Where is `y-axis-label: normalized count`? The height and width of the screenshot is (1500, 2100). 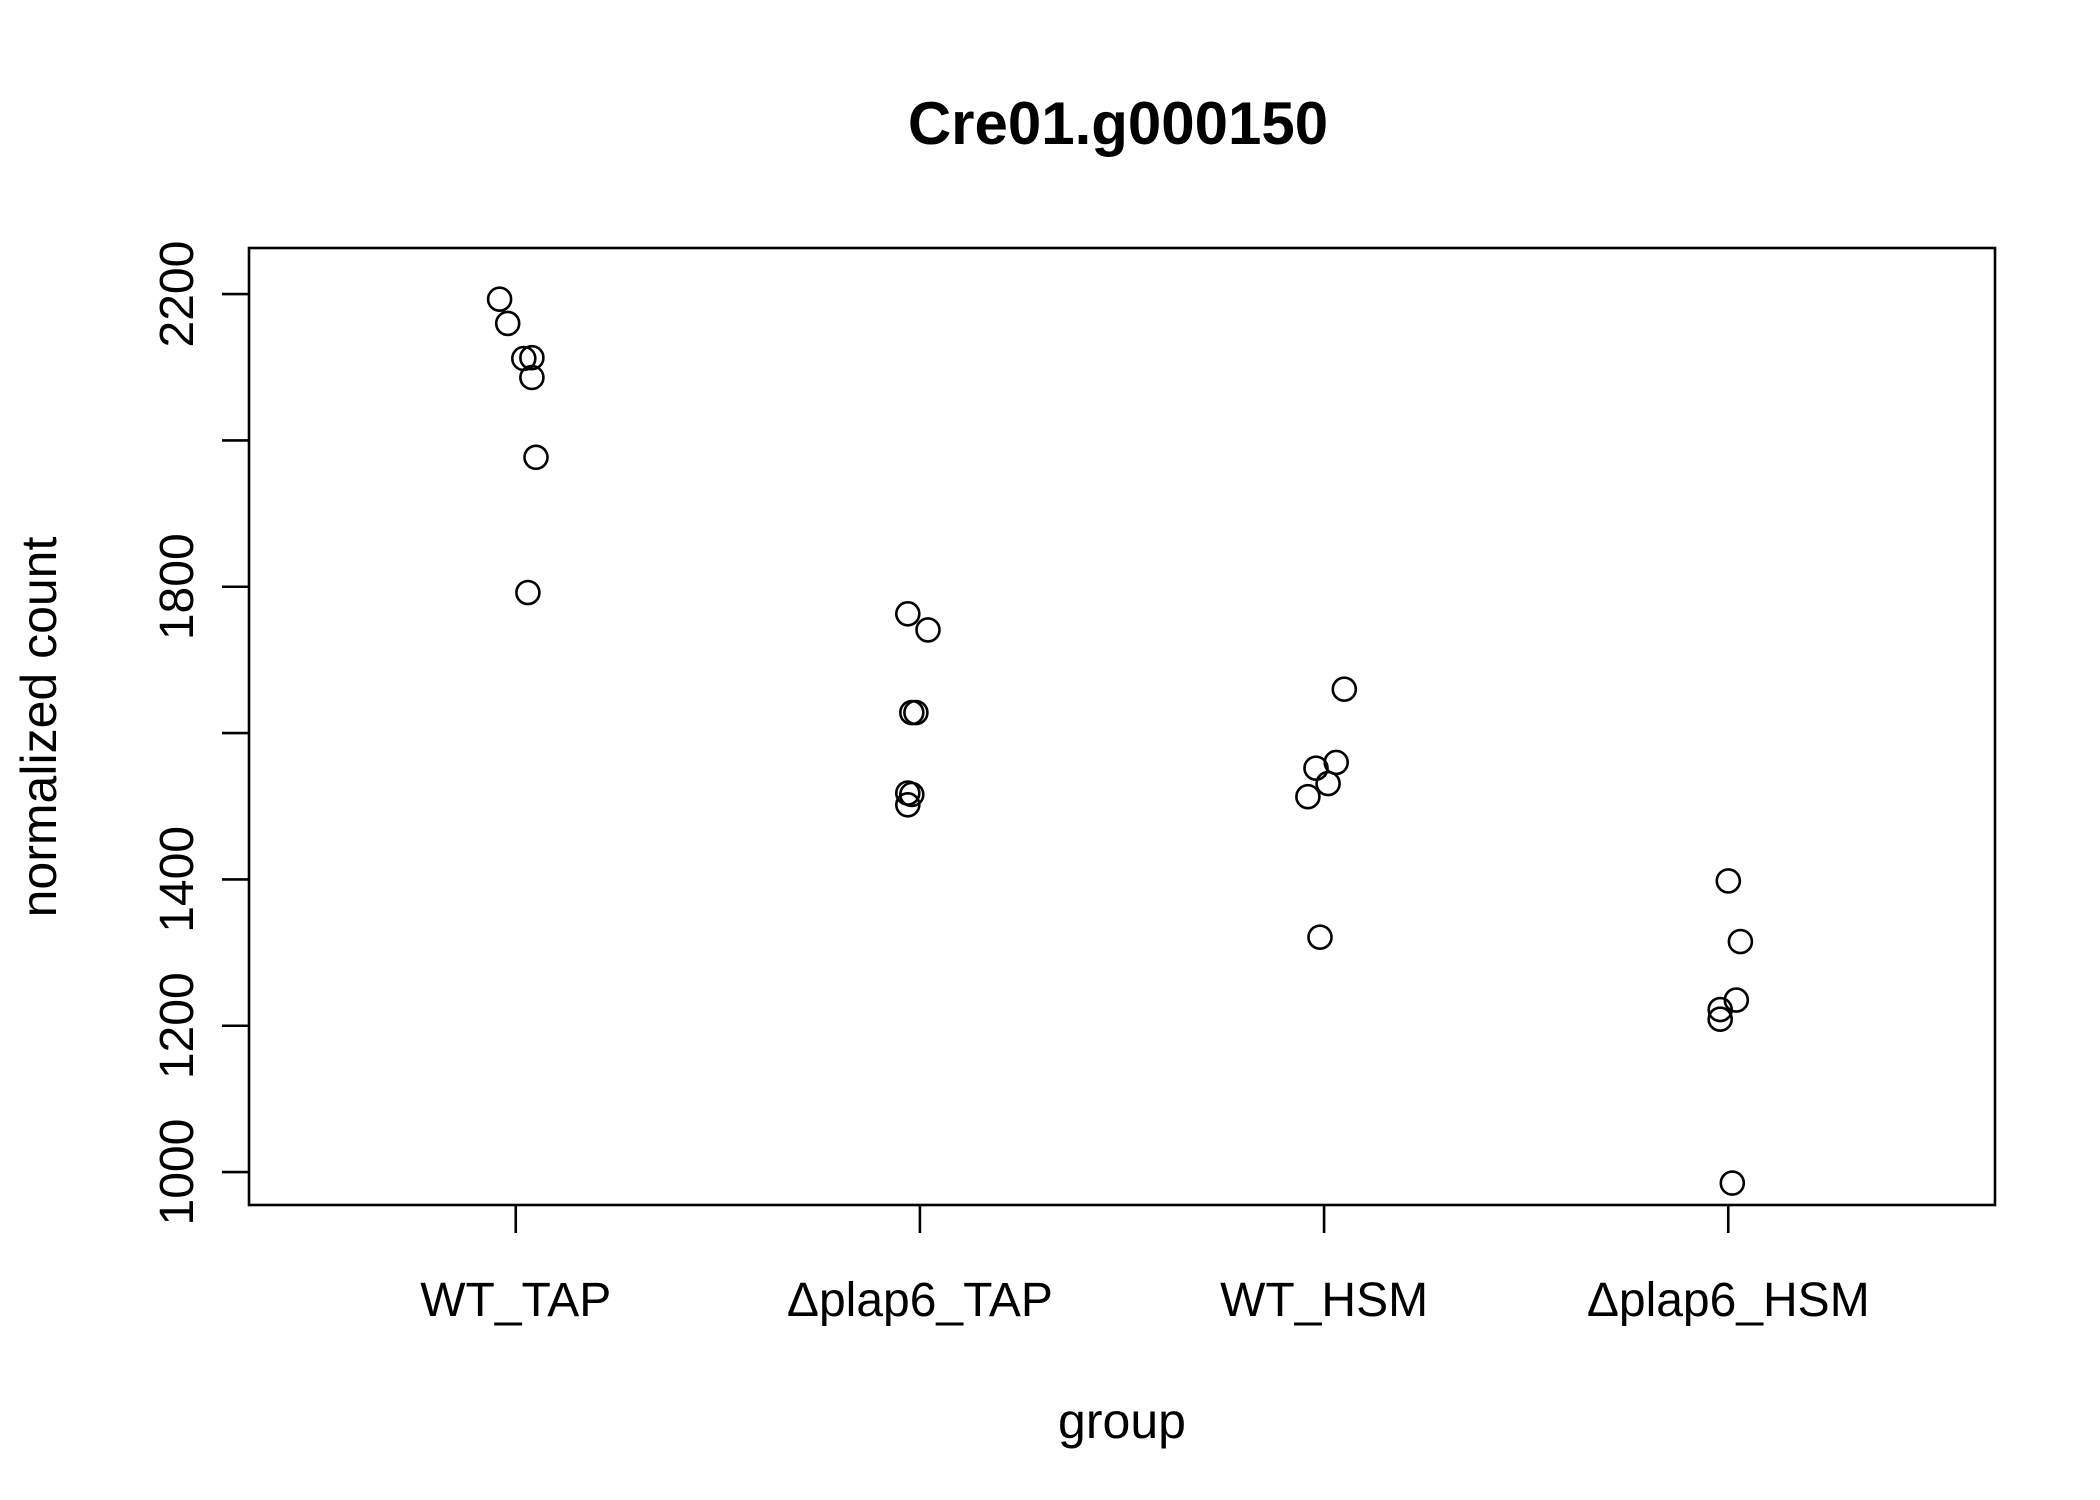 y-axis-label: normalized count is located at coordinates (39, 727).